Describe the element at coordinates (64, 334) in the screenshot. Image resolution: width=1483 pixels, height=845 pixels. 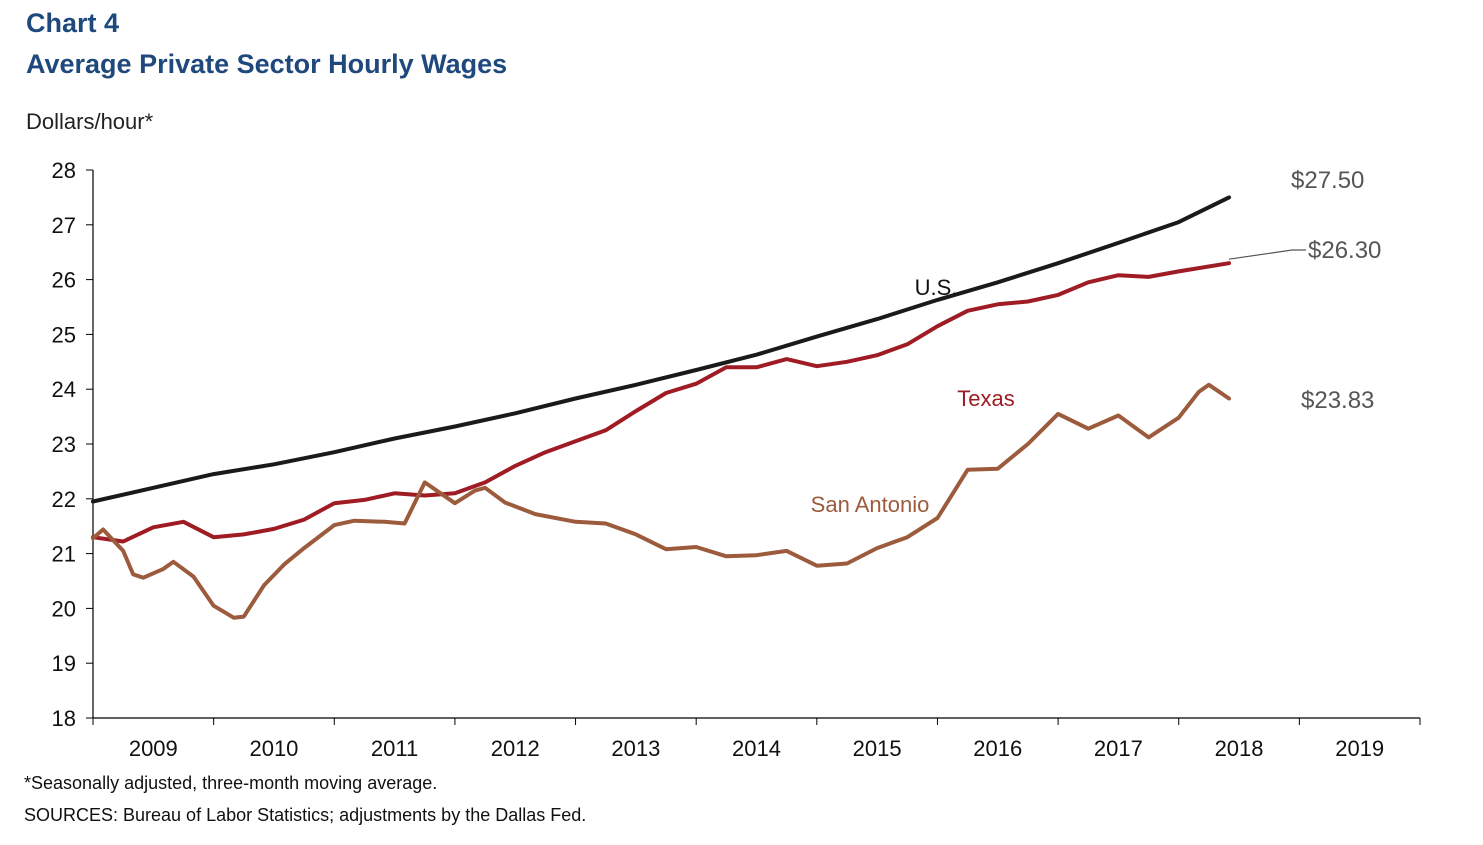
I see `y-tick-label: 25` at that location.